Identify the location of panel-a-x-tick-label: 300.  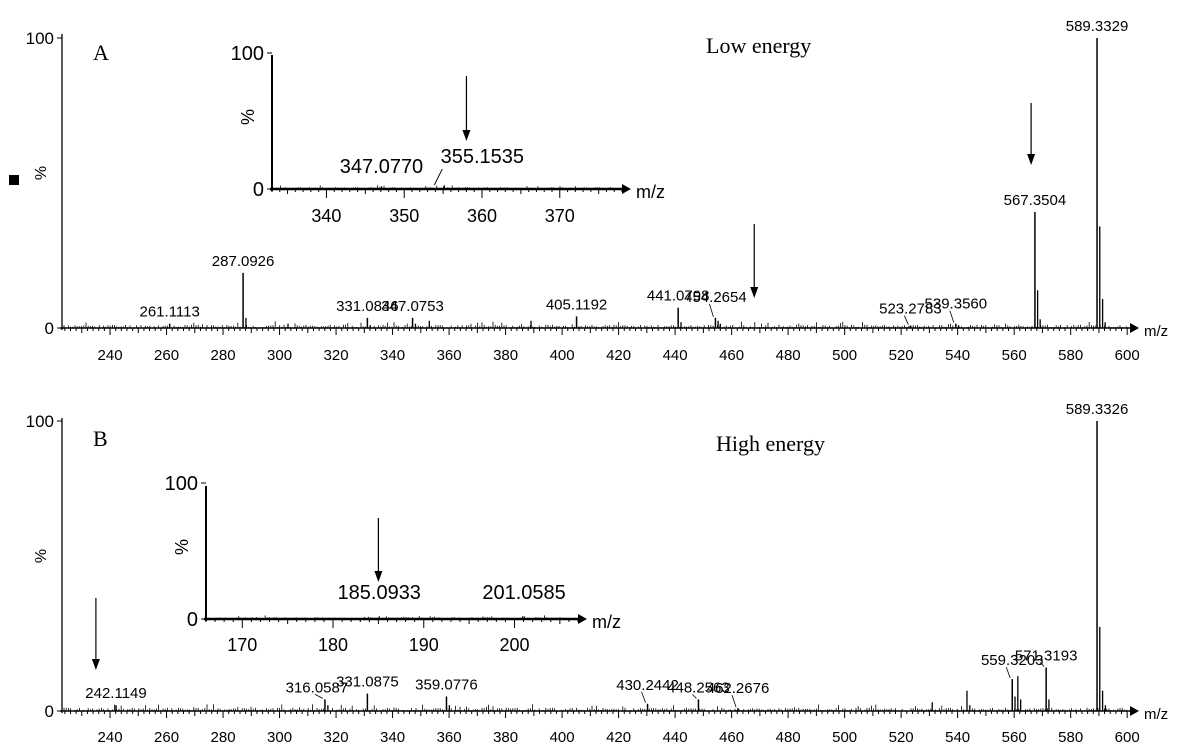
(279, 355).